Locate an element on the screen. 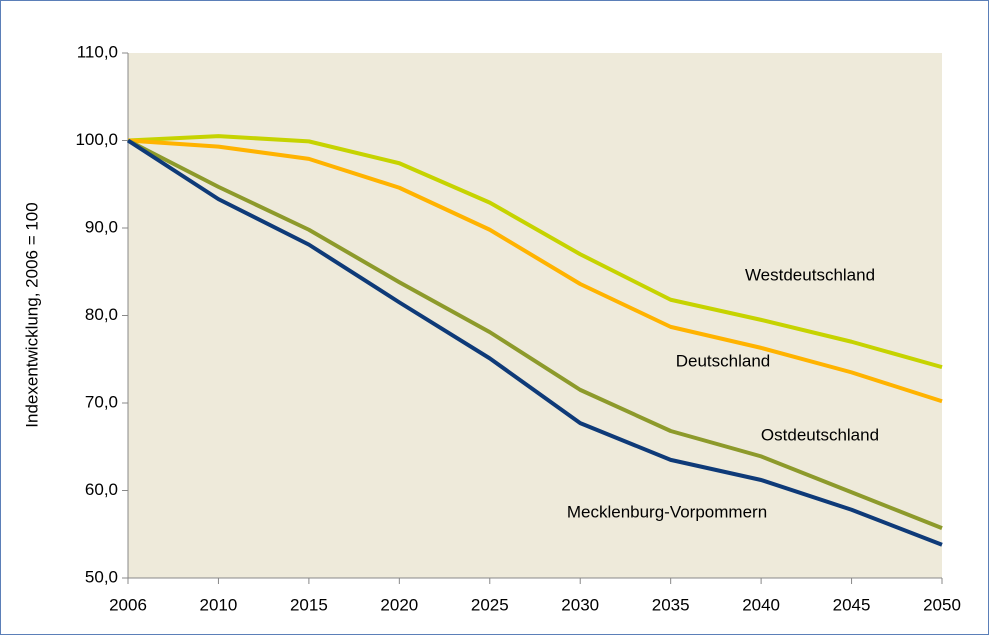 The height and width of the screenshot is (635, 989). series-label: Ostdeutschland is located at coordinates (820, 434).